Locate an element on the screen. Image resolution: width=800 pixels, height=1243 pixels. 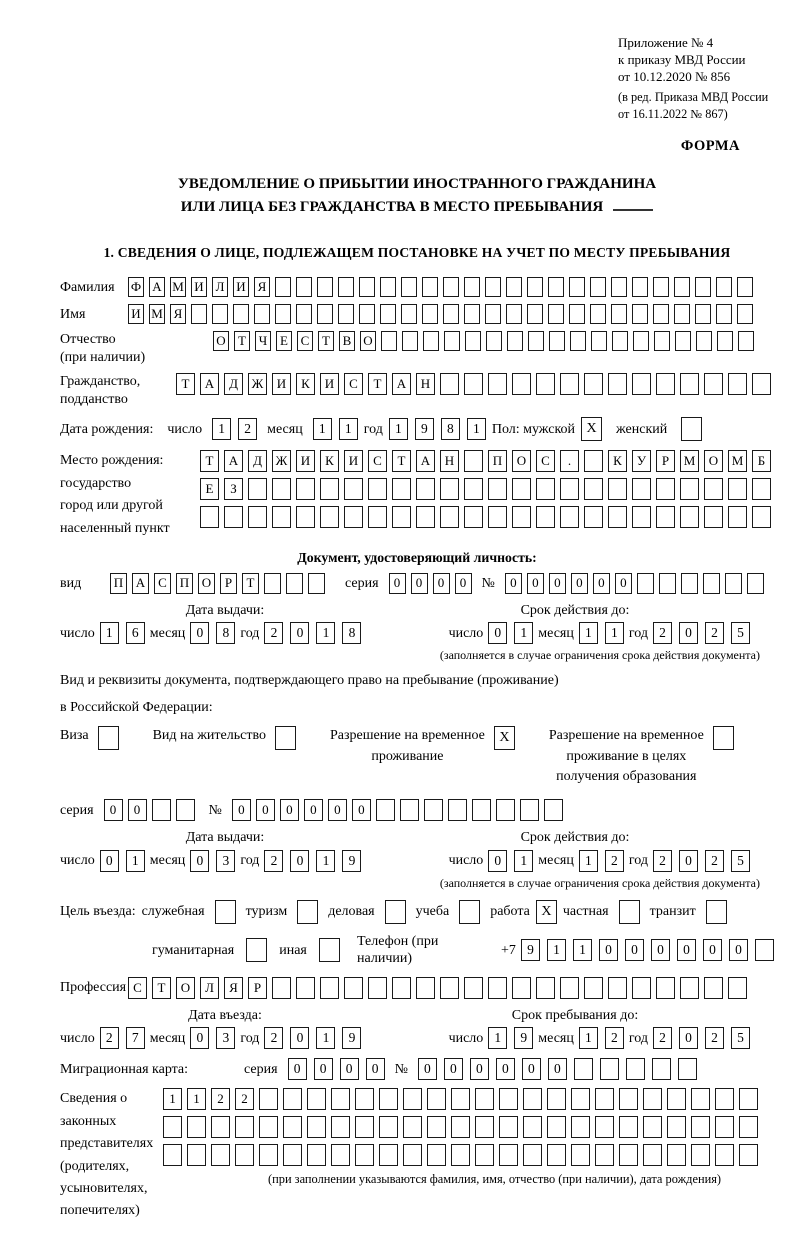
purpose-other-checkbox is located at coordinates (329, 950).